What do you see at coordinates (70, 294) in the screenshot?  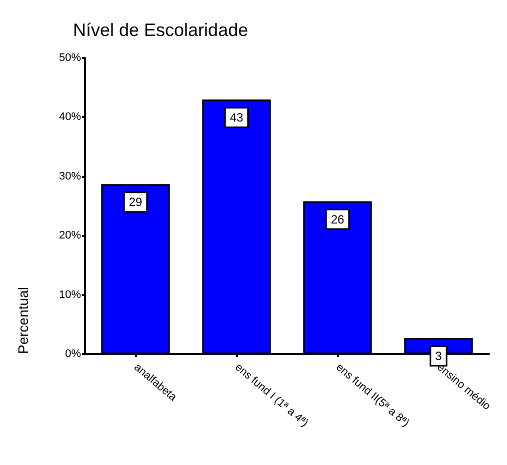 I see `y-tick-label: 10%` at bounding box center [70, 294].